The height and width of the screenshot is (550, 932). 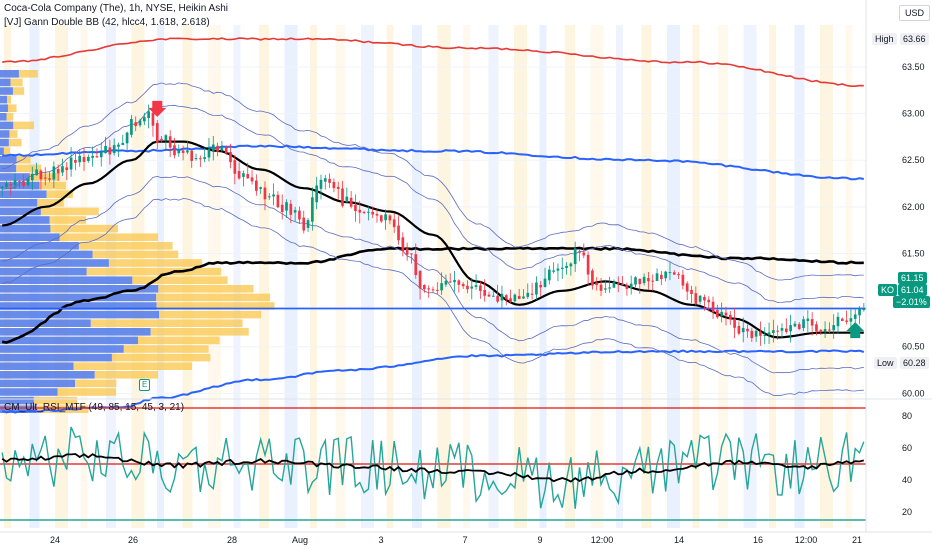 What do you see at coordinates (911, 302) in the screenshot?
I see `change-tag: −2.01%` at bounding box center [911, 302].